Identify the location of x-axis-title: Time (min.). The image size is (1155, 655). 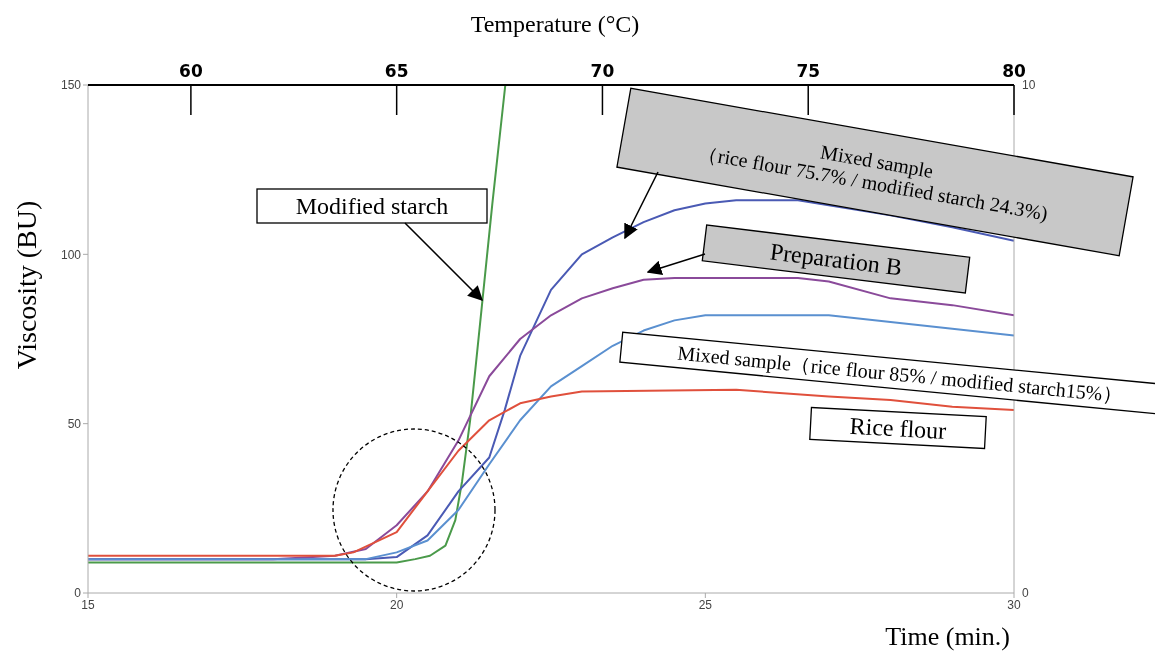
(947, 636).